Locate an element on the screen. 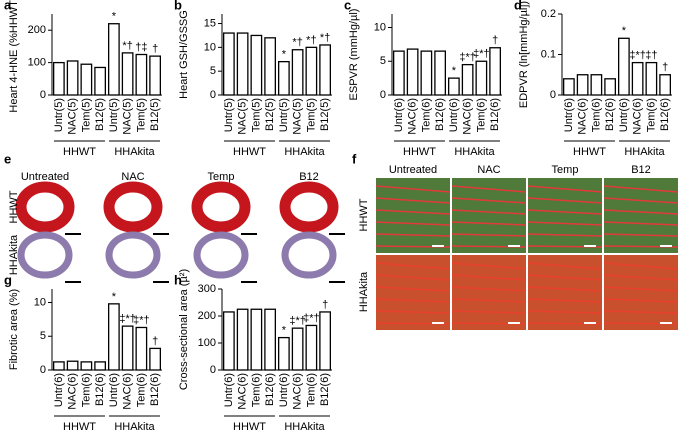 The height and width of the screenshot is (435, 685). column-label: B12 is located at coordinates (309, 177).